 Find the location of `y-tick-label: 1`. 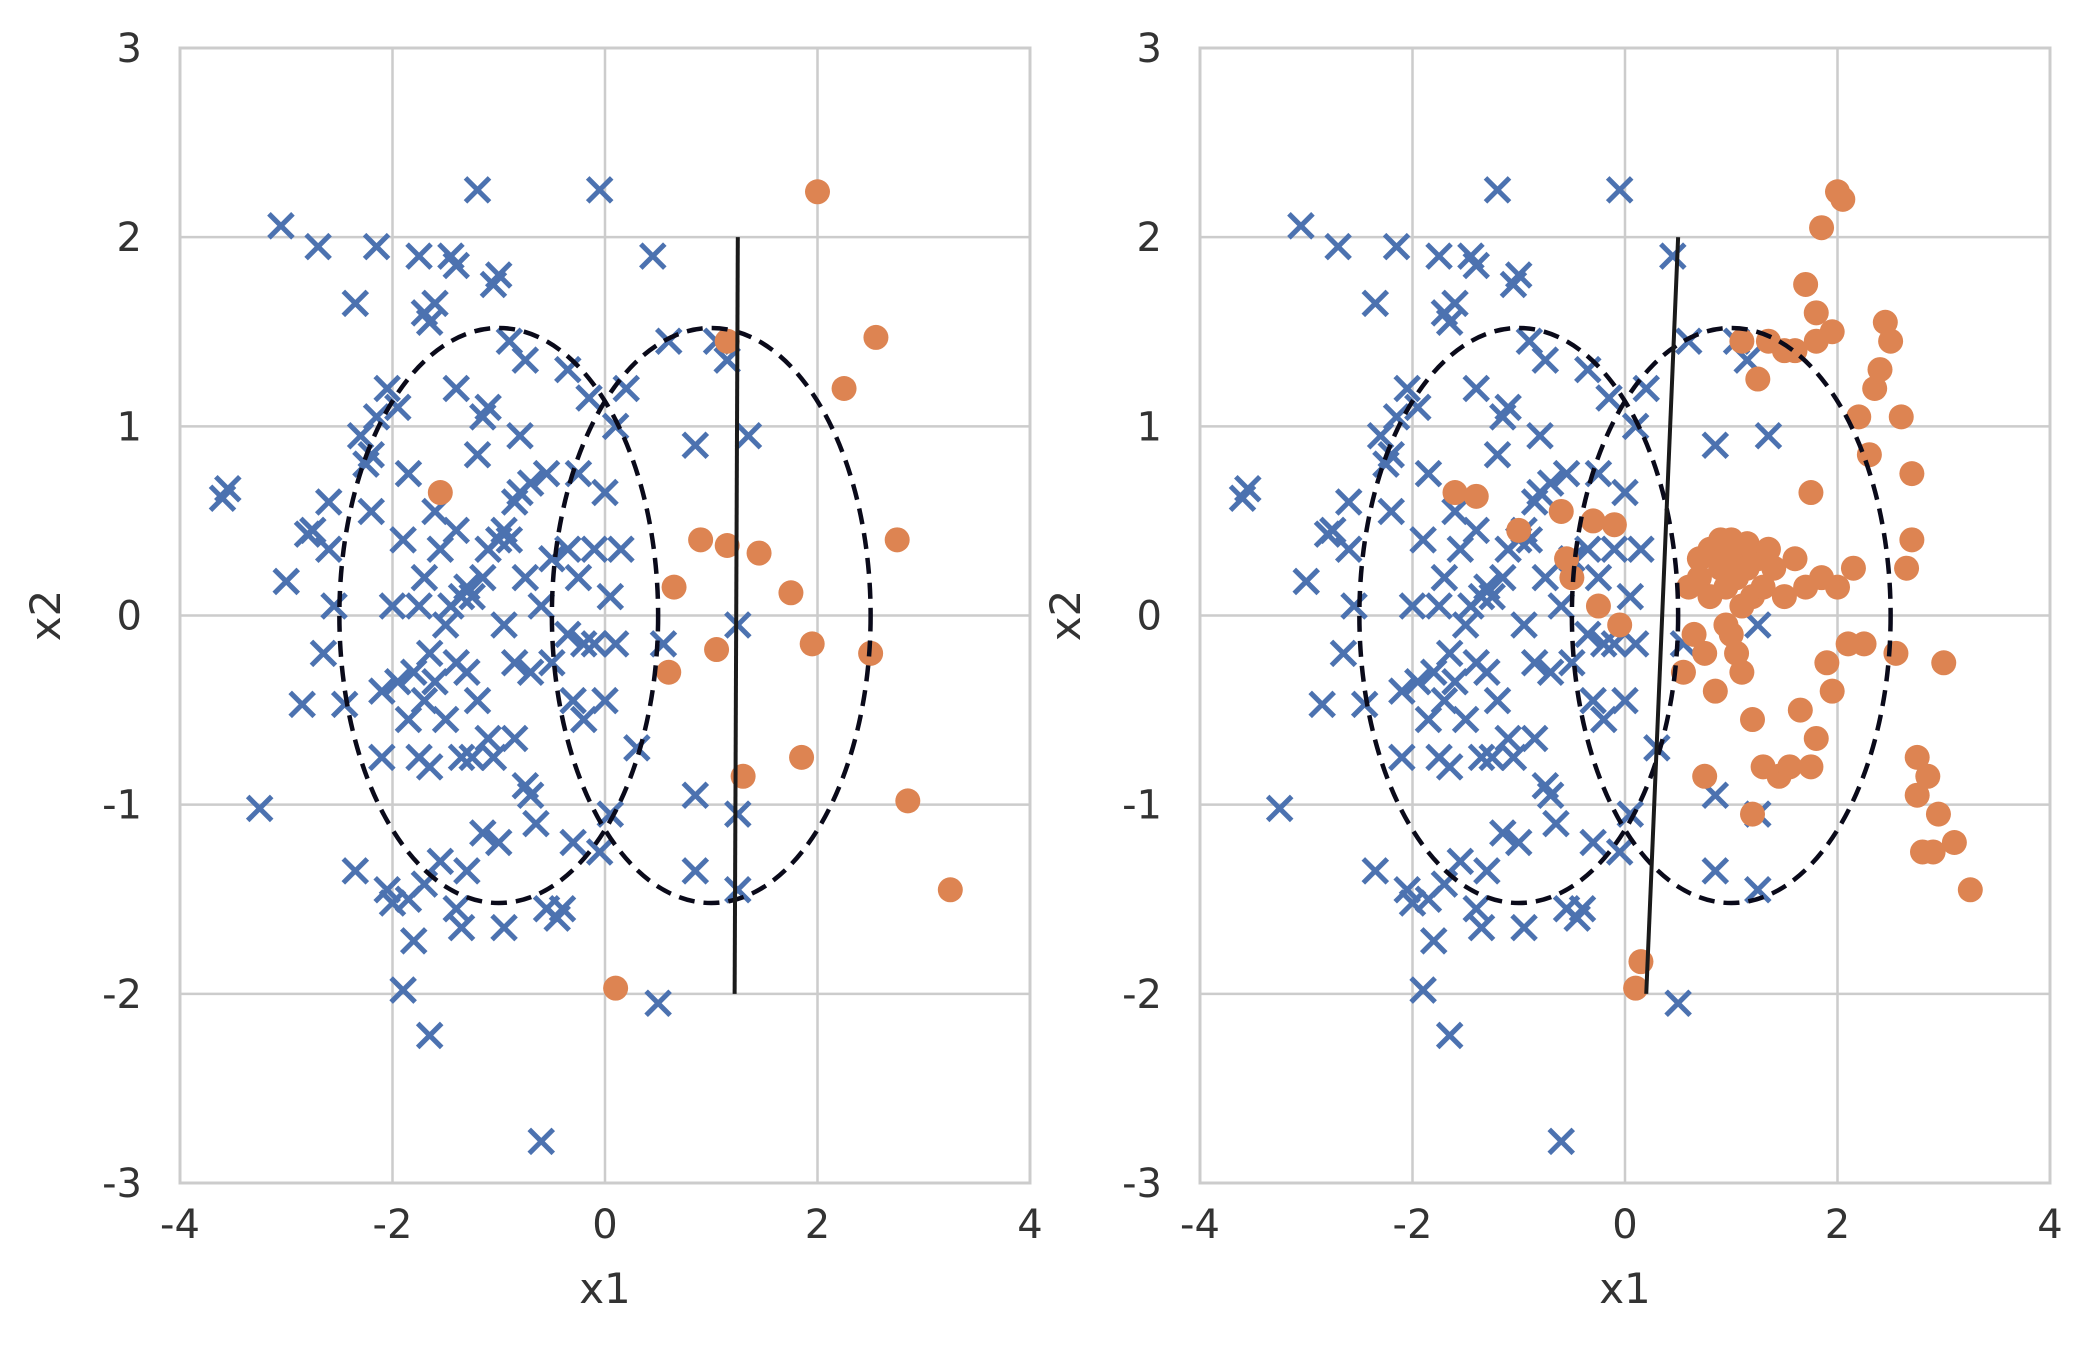

y-tick-label: 1 is located at coordinates (129, 427).